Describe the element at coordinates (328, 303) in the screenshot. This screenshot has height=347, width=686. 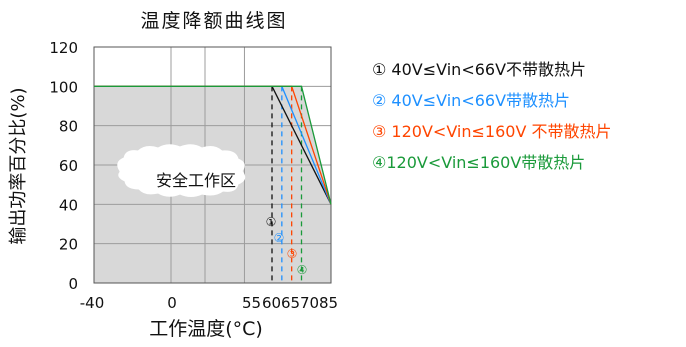
I see `x-tick-label: 85` at that location.